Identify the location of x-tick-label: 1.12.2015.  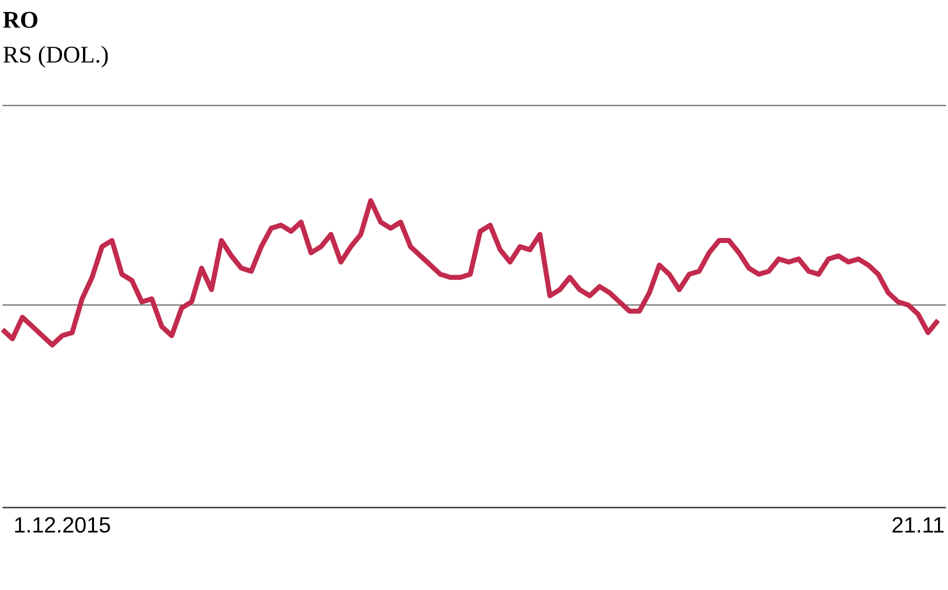
(62, 525).